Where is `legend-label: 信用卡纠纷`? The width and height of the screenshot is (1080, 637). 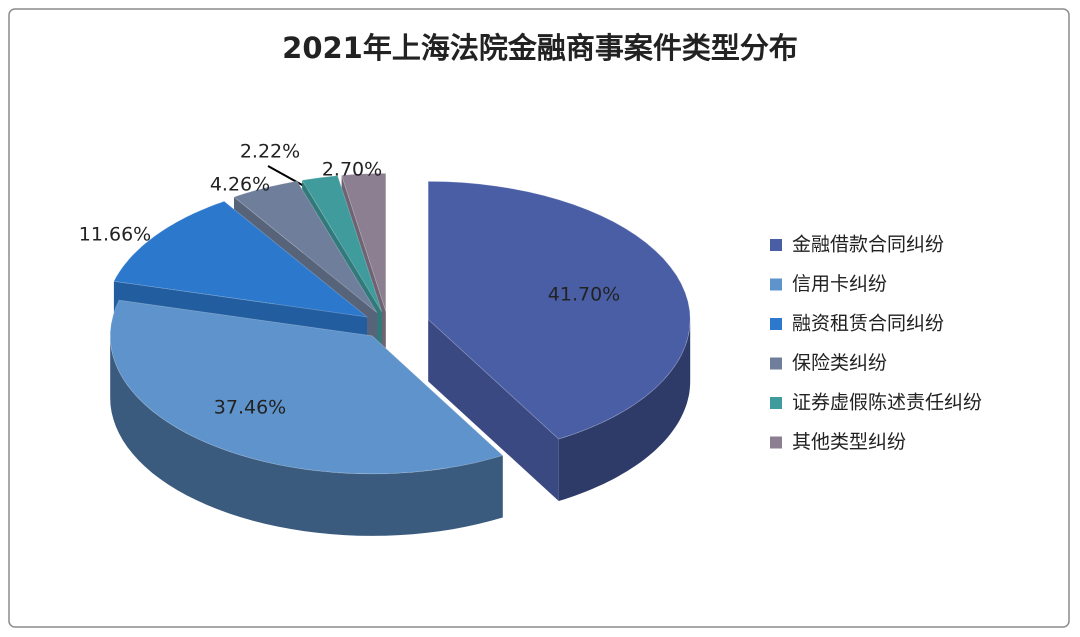 legend-label: 信用卡纠纷 is located at coordinates (839, 284).